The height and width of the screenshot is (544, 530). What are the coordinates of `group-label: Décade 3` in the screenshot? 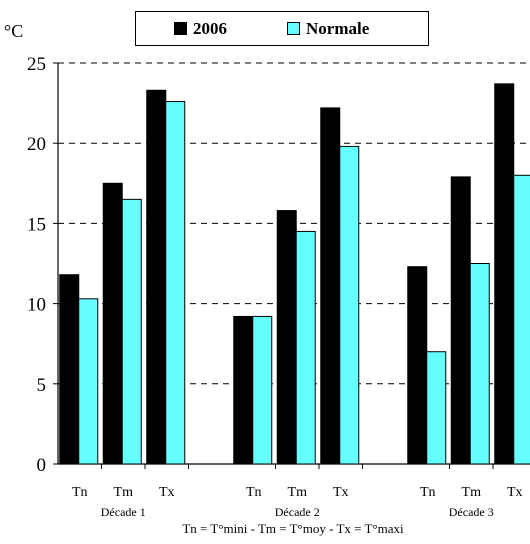 It's located at (471, 512).